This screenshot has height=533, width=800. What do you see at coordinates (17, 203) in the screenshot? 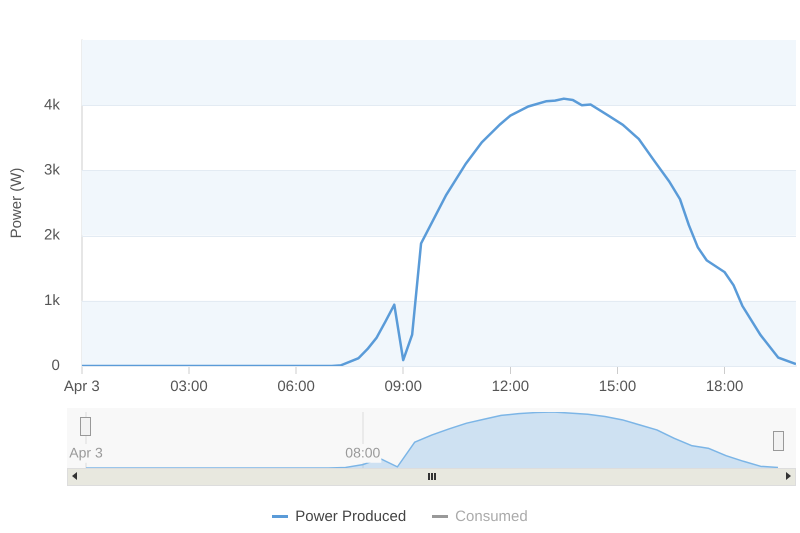
I see `y-axis-title: Power (W)` at bounding box center [17, 203].